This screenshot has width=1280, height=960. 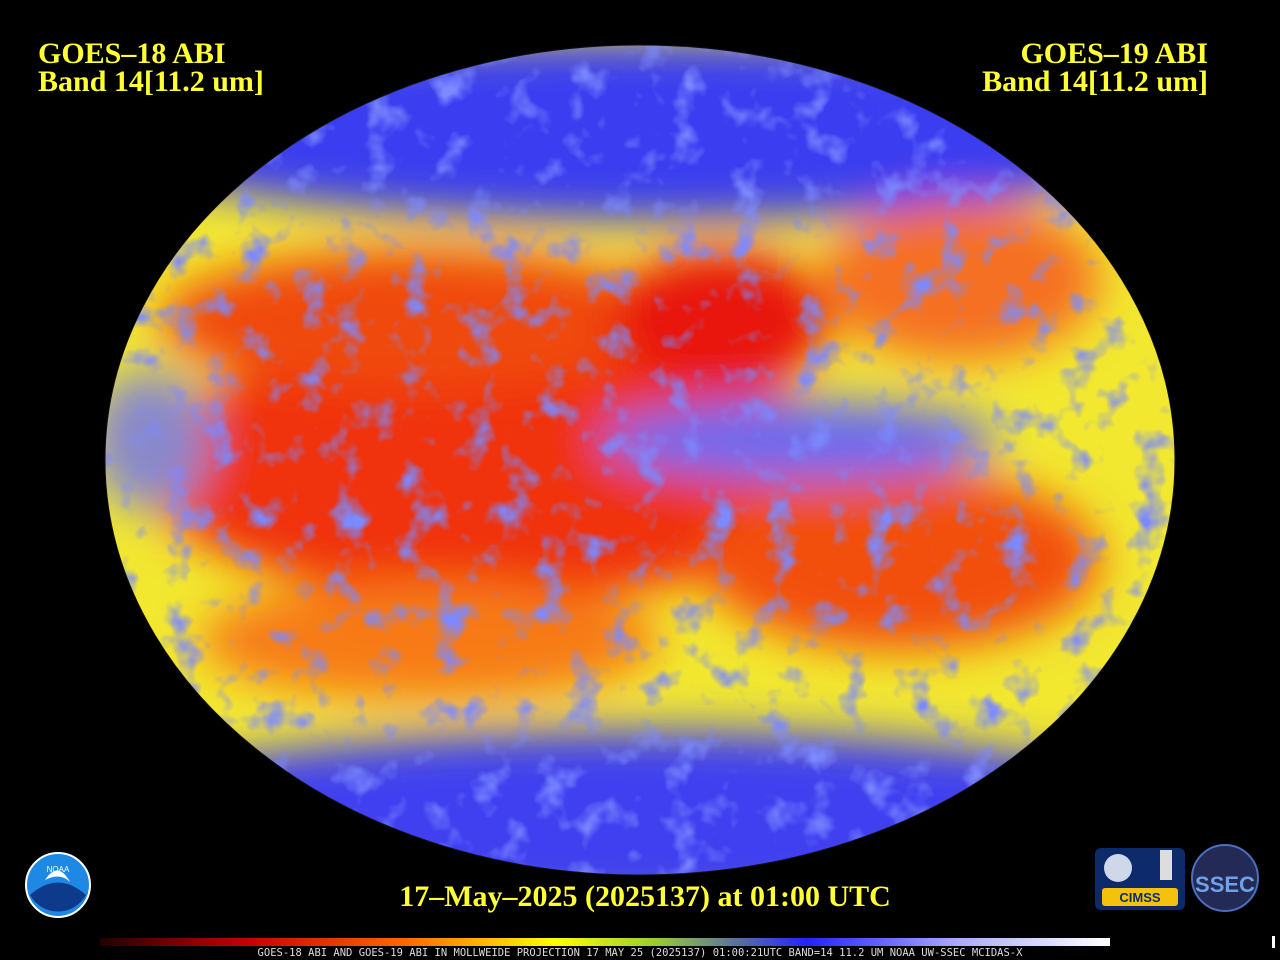 I want to click on left-band: Band 14[11.2 um], so click(x=151, y=81).